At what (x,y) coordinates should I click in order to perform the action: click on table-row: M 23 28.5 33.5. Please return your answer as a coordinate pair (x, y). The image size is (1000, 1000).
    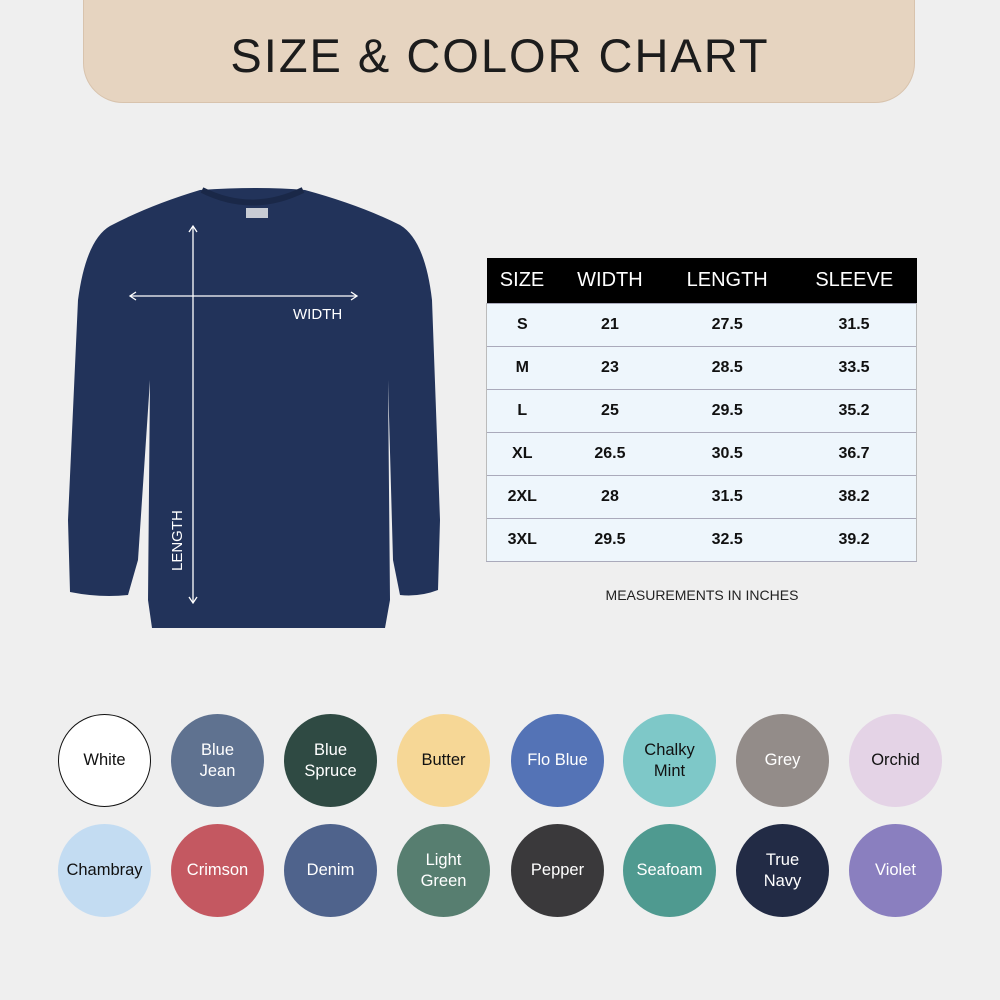
    Looking at the image, I should click on (701, 367).